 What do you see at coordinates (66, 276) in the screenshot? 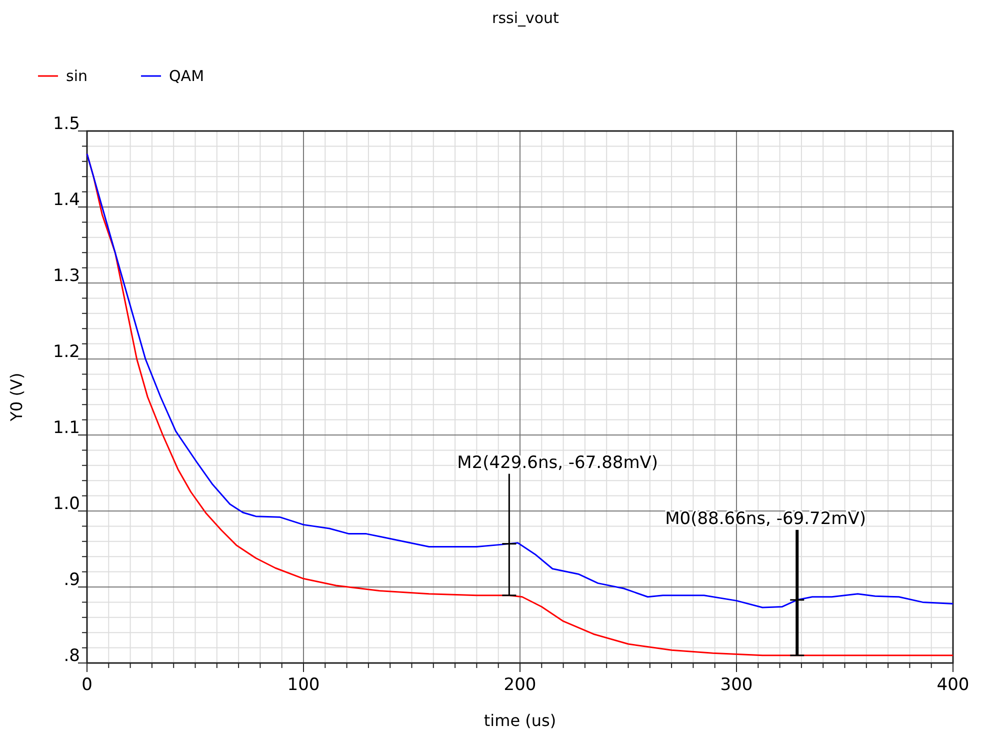
I see `y-tick-label: 1.3` at bounding box center [66, 276].